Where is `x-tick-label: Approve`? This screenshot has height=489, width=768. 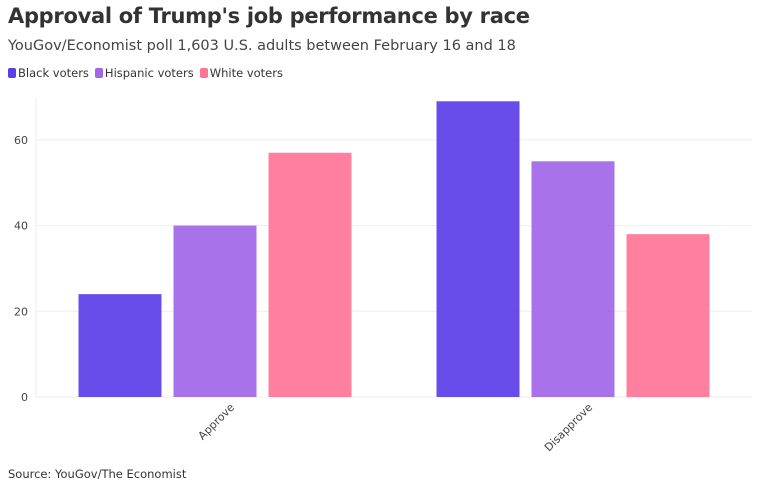 x-tick-label: Approve is located at coordinates (217, 422).